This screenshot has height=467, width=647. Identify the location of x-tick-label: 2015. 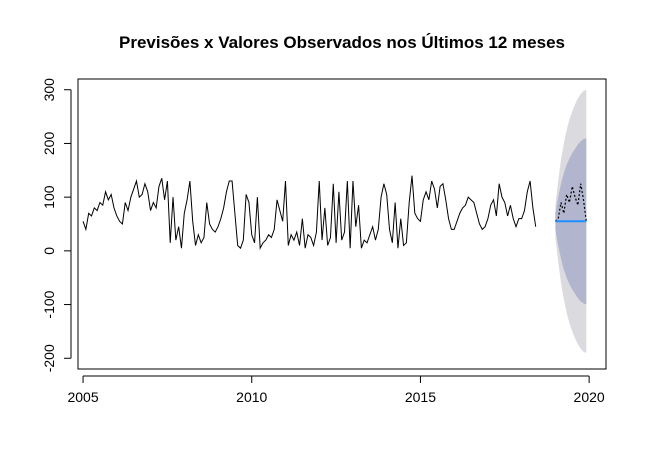
(420, 397).